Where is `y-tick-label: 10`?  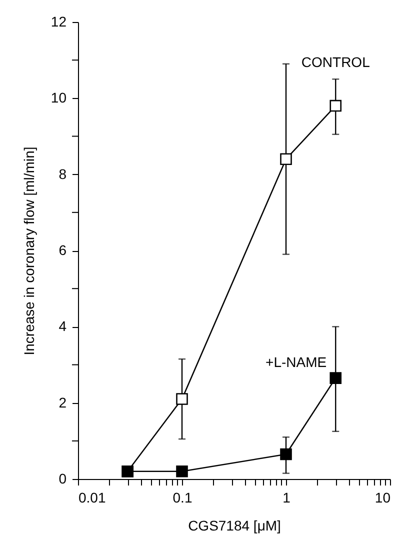
y-tick-label: 10 is located at coordinates (58, 98).